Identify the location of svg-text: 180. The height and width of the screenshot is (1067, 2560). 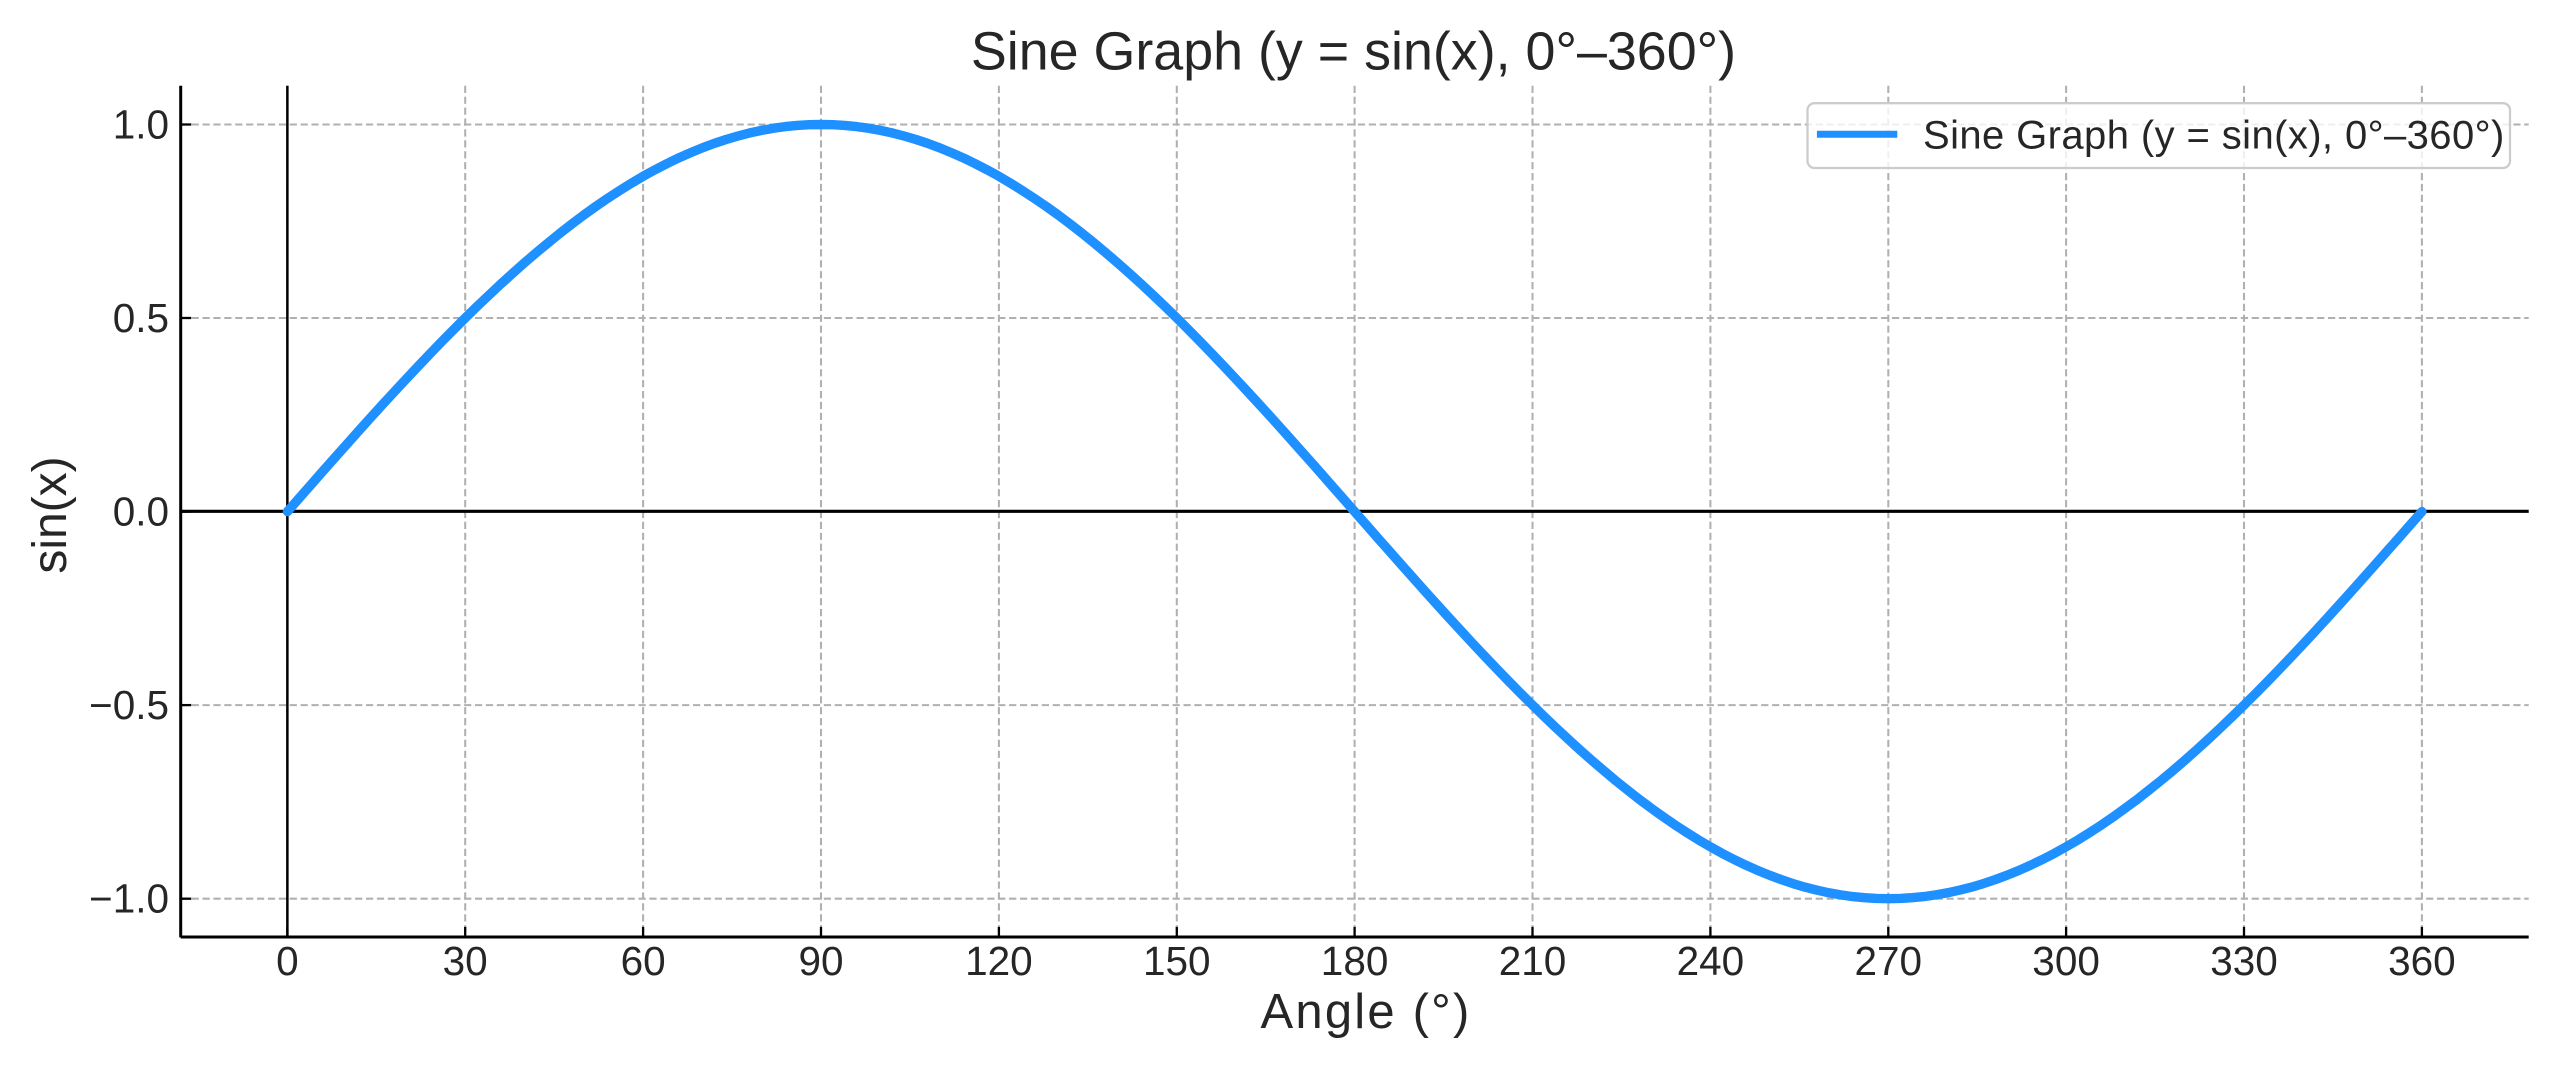
(1355, 961).